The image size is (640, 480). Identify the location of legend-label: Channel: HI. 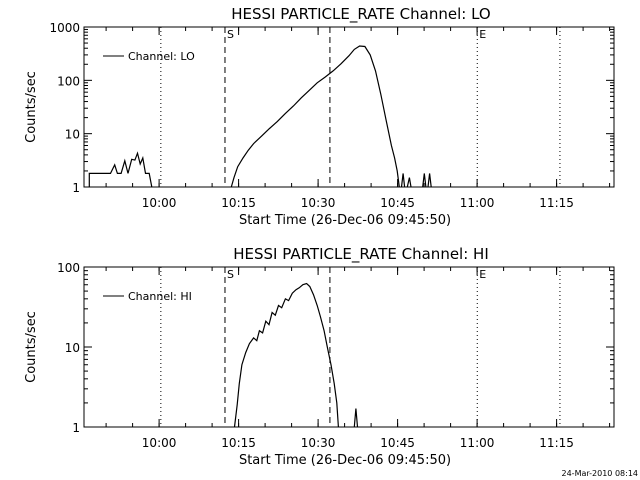
(160, 296).